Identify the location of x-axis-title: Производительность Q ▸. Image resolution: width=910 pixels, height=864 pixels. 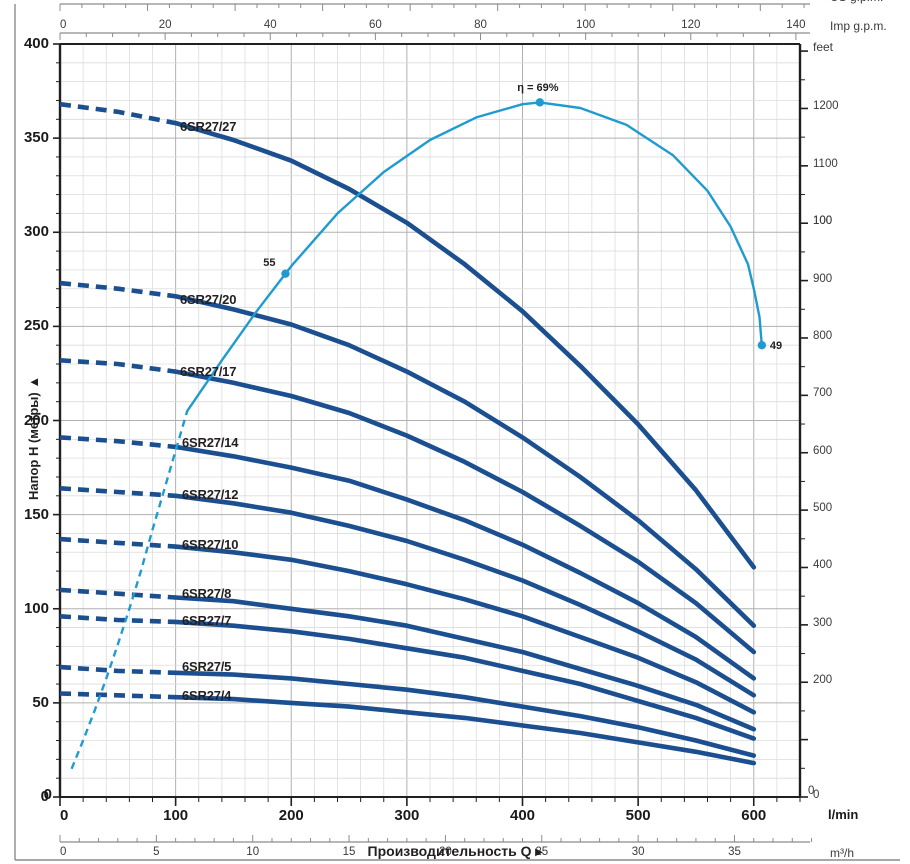
(455, 851).